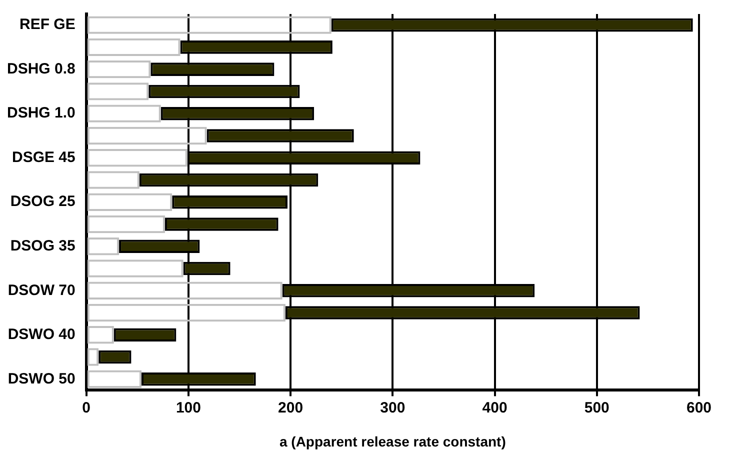  I want to click on x-axis-title: a (Apparent release rate constant), so click(392, 441).